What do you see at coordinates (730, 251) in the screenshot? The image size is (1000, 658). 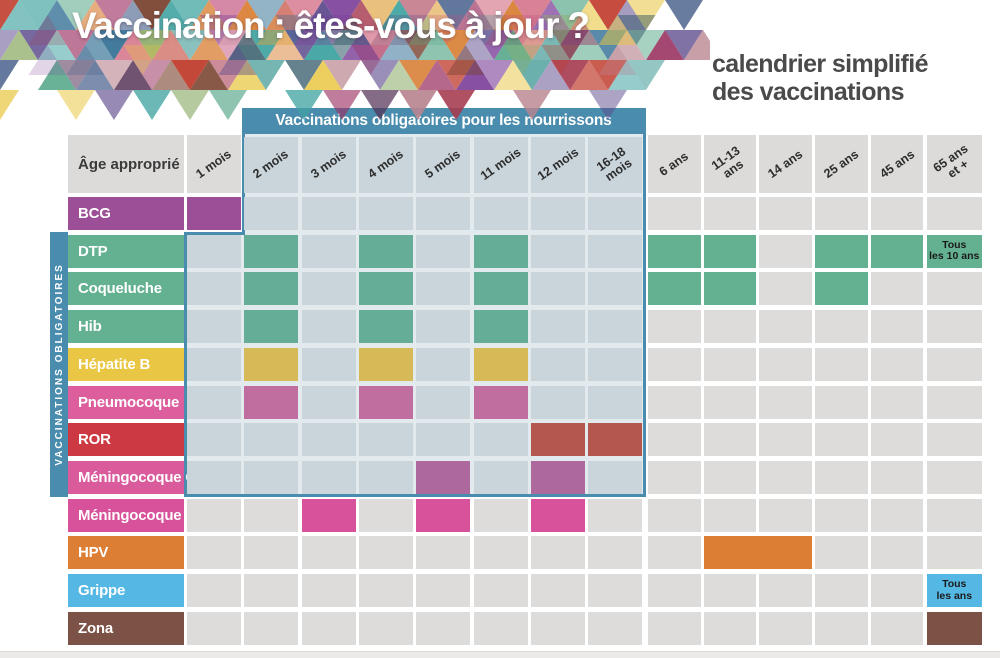 I see `cell-dtp-11-13a` at bounding box center [730, 251].